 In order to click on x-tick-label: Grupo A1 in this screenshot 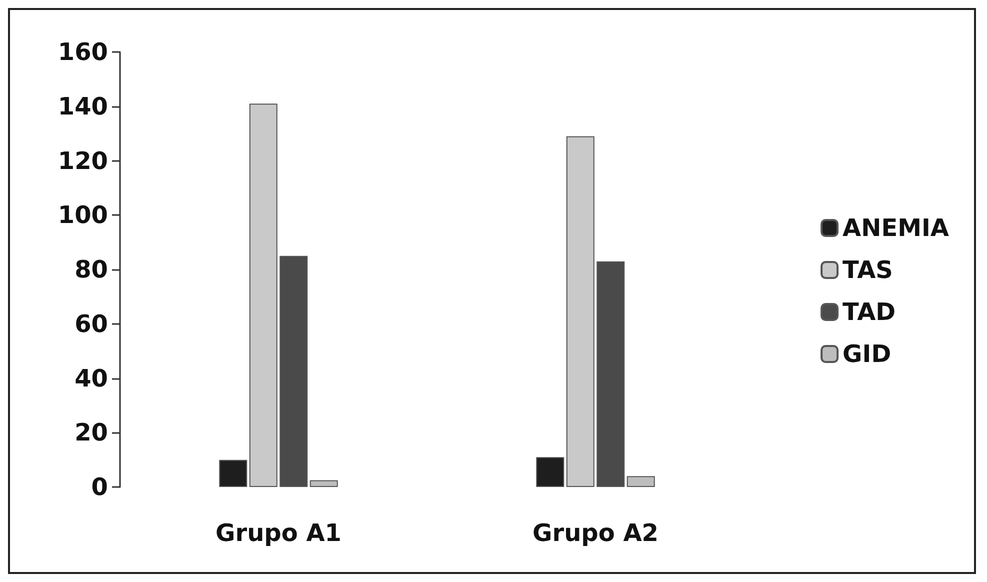, I will do `click(279, 533)`.